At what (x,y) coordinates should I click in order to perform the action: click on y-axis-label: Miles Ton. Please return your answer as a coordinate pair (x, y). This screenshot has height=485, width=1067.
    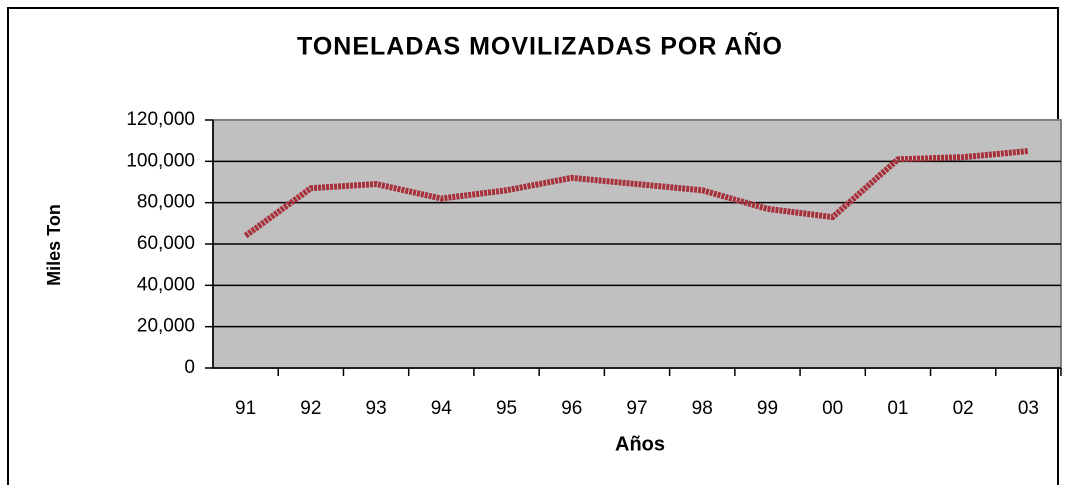
    Looking at the image, I should click on (54, 245).